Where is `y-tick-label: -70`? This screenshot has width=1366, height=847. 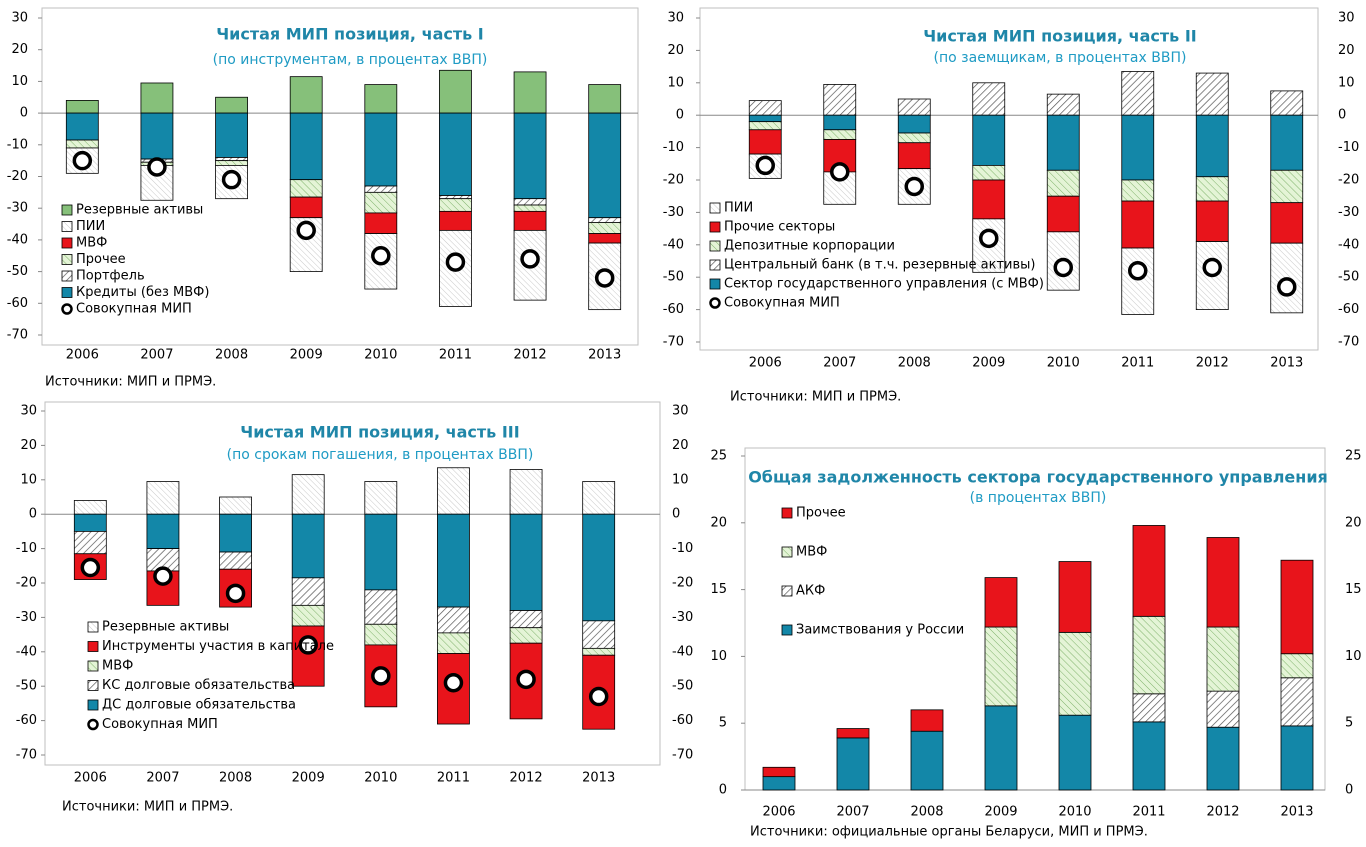
y-tick-label: -70 is located at coordinates (673, 342).